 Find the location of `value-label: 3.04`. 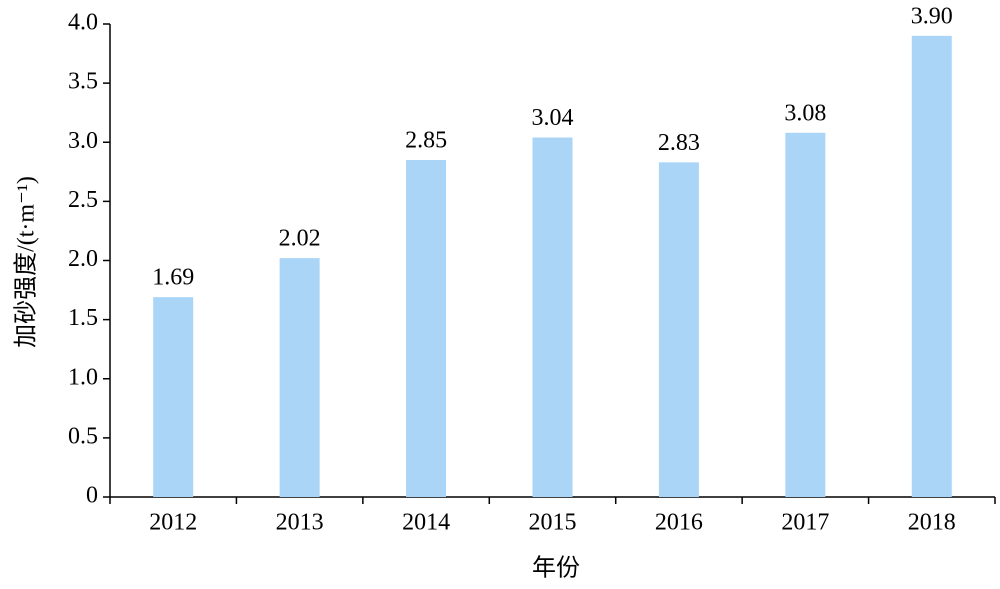

value-label: 3.04 is located at coordinates (553, 118).